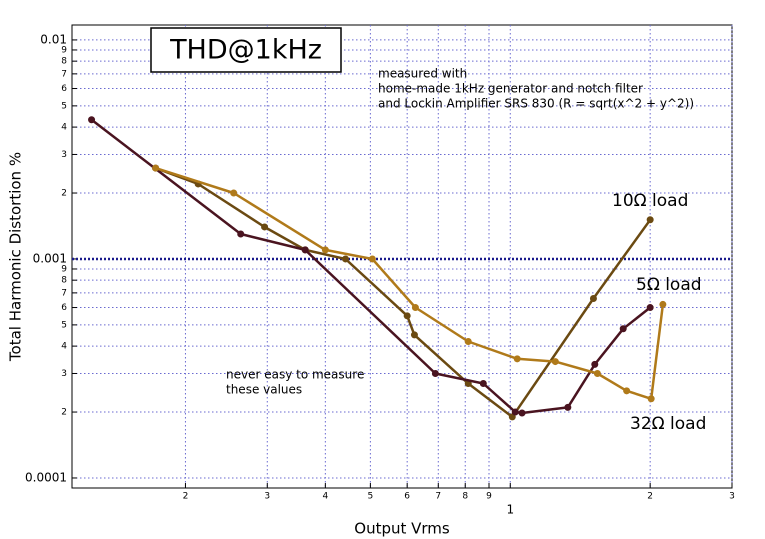 The width and height of the screenshot is (765, 539). I want to click on annotation: measured with, so click(422, 74).